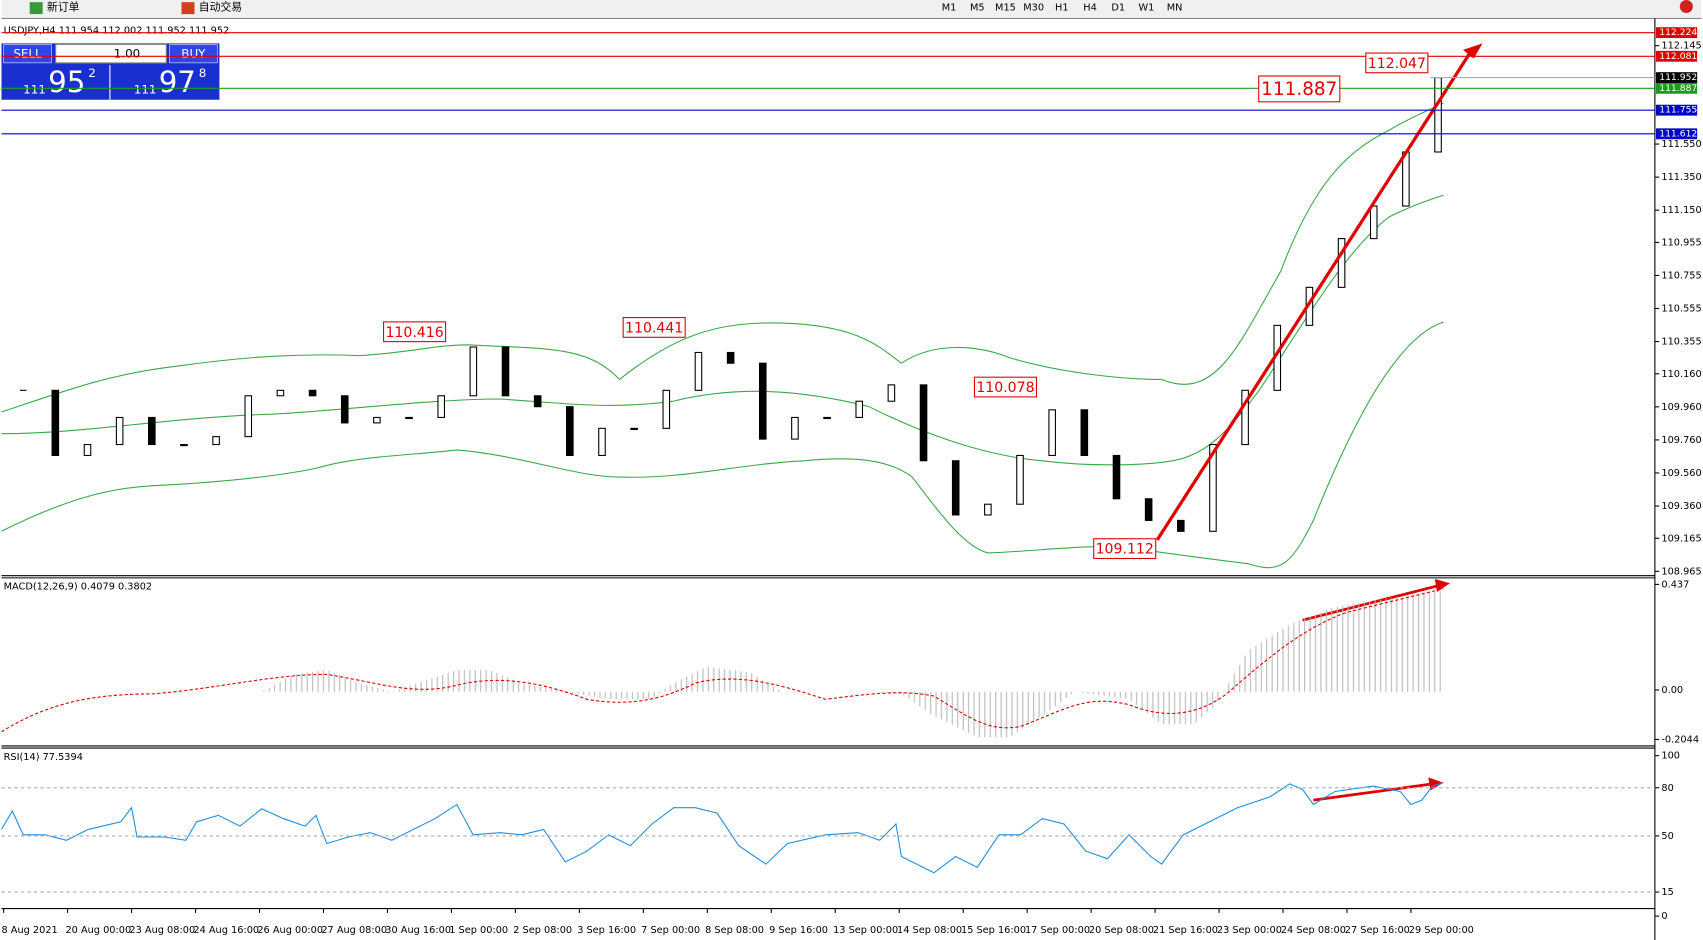 This screenshot has height=940, width=1703. I want to click on timeframe: M1, so click(949, 8).